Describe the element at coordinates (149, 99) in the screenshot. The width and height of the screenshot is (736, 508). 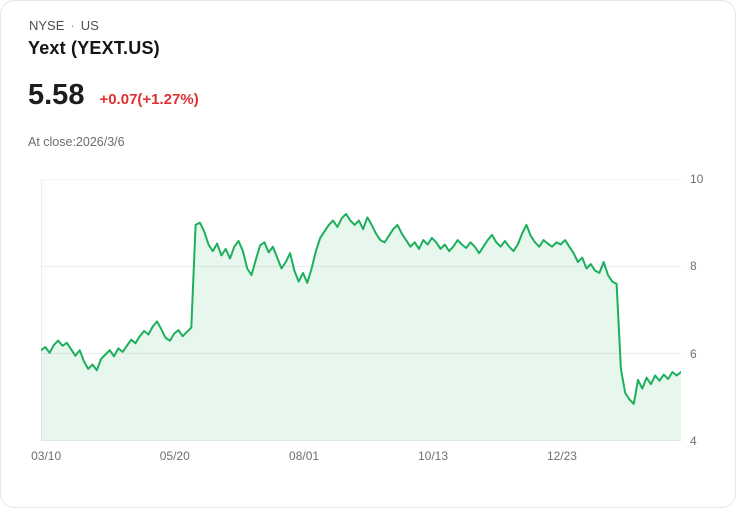
I see `price-change: +0.07(+1.27%)` at that location.